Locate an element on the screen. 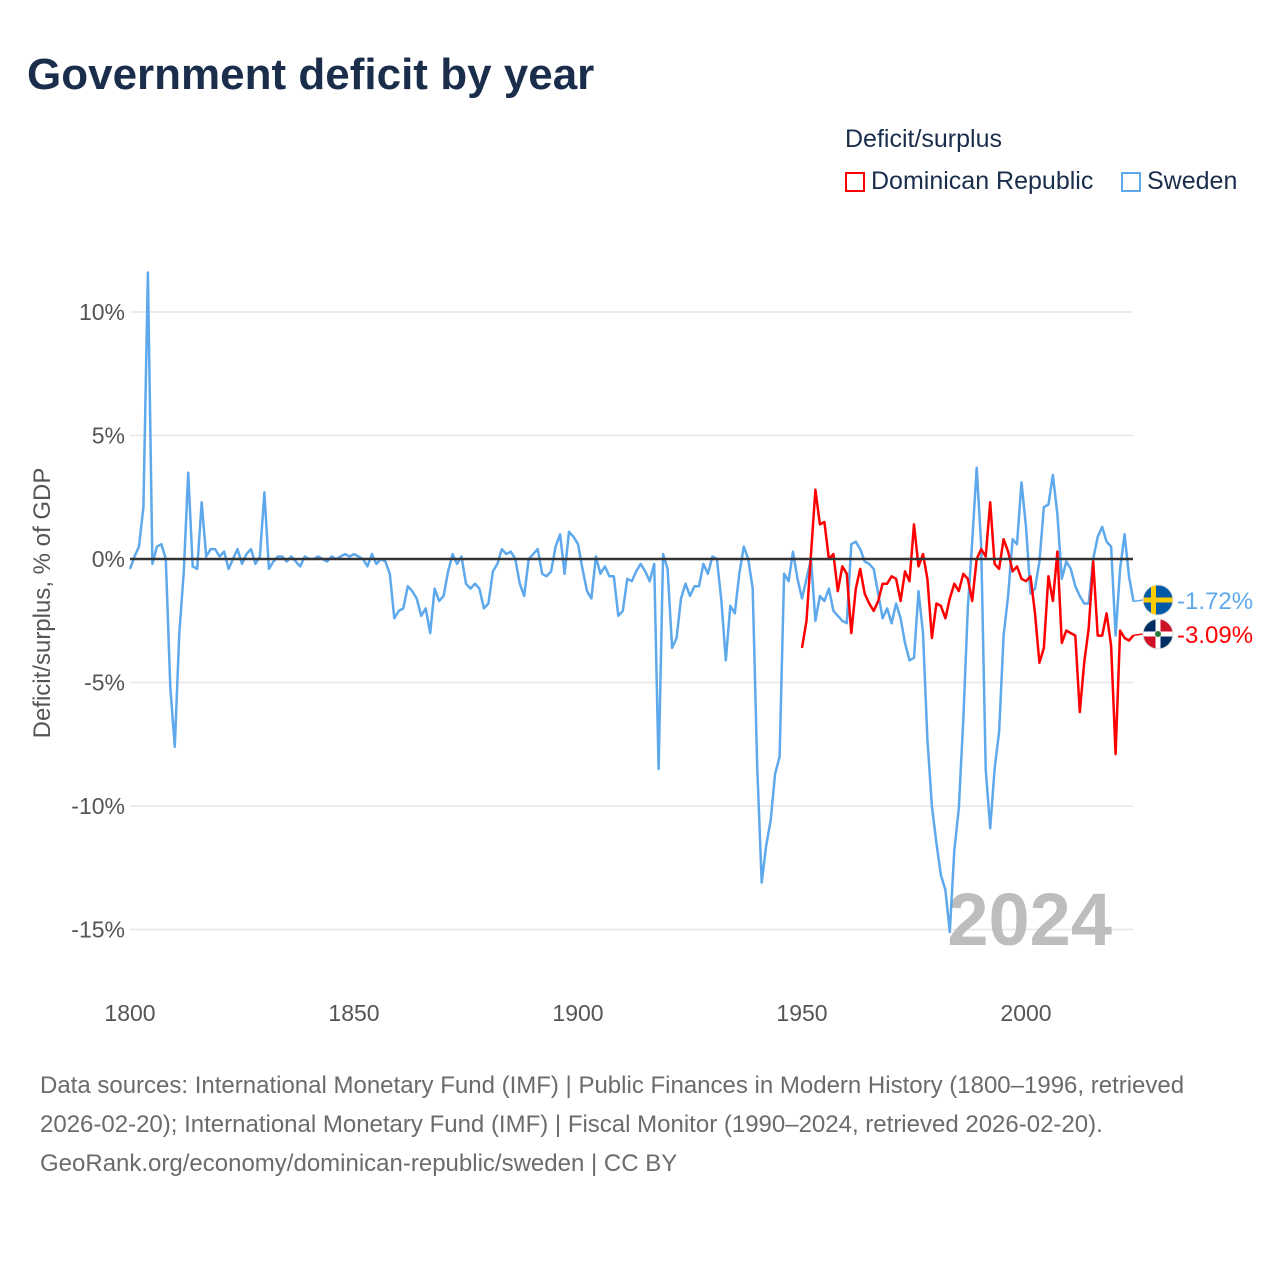 This screenshot has height=1280, width=1280. legend-swatch-dominican-republic is located at coordinates (855, 181).